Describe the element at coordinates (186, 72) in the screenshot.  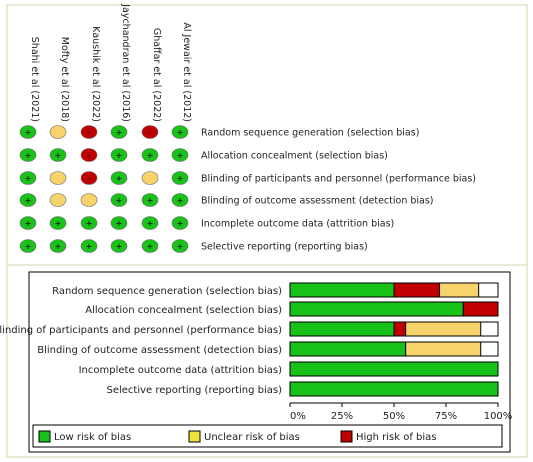
I see `study-label: Al Jewair et al (2012)` at that location.